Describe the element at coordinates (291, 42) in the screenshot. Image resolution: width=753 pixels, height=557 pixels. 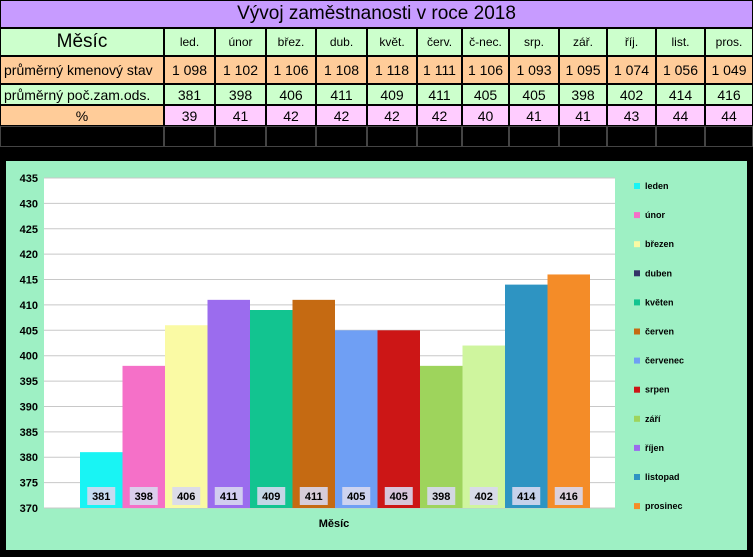
I see `month-header: břez.` at that location.